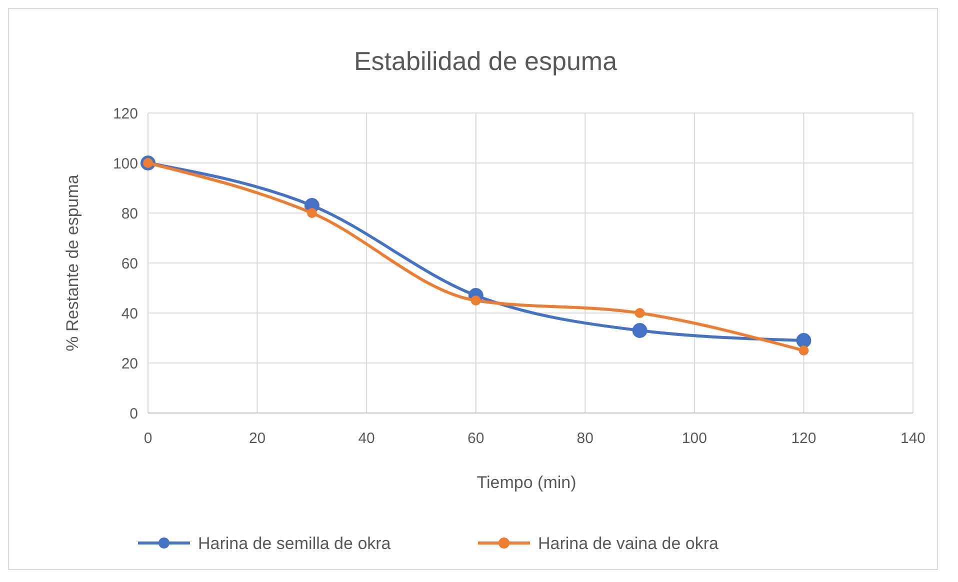 The image size is (958, 582). Describe the element at coordinates (129, 213) in the screenshot. I see `y-tick-label: 80` at that location.